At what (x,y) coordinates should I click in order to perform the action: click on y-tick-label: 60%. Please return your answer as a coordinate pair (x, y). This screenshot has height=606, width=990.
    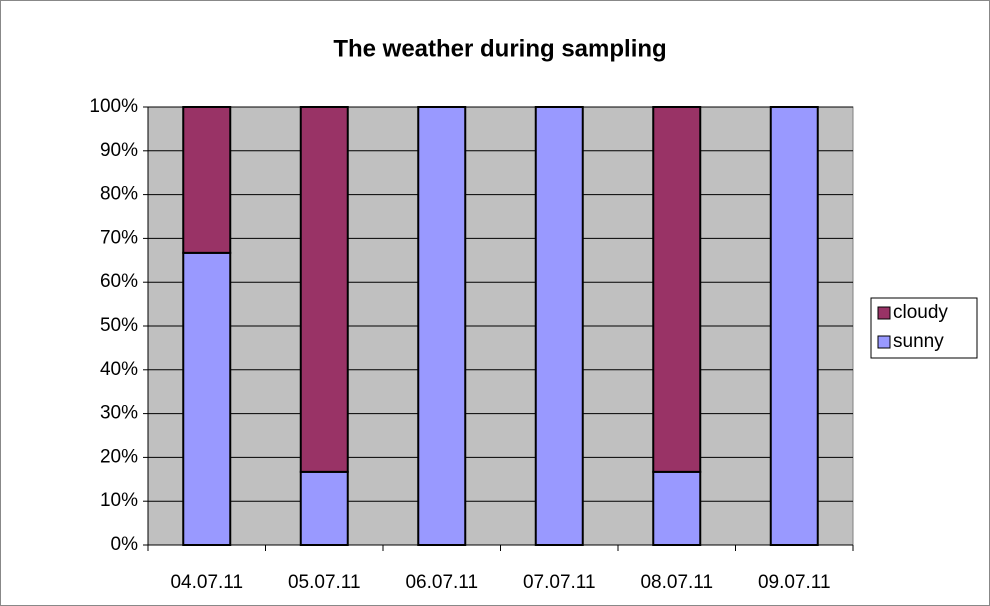
    Looking at the image, I should click on (119, 281).